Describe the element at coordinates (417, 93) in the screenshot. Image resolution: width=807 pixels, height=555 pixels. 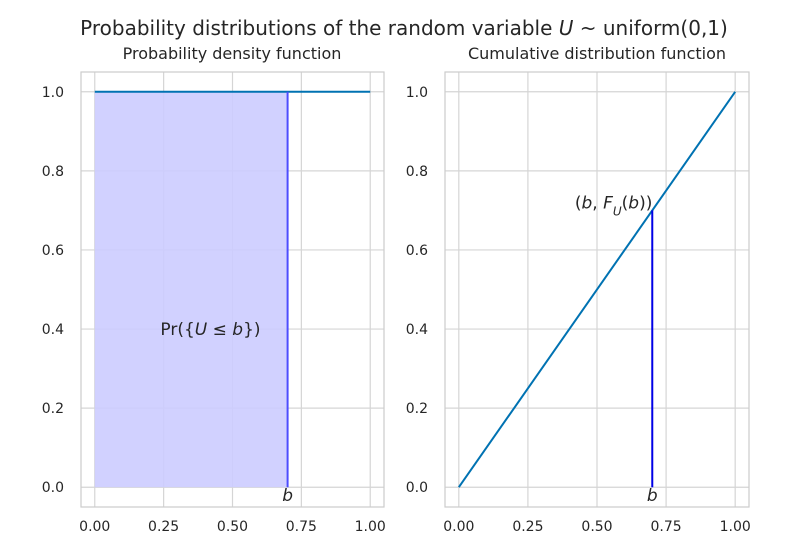
I see `cdf-y-tick-label: 1.0` at that location.